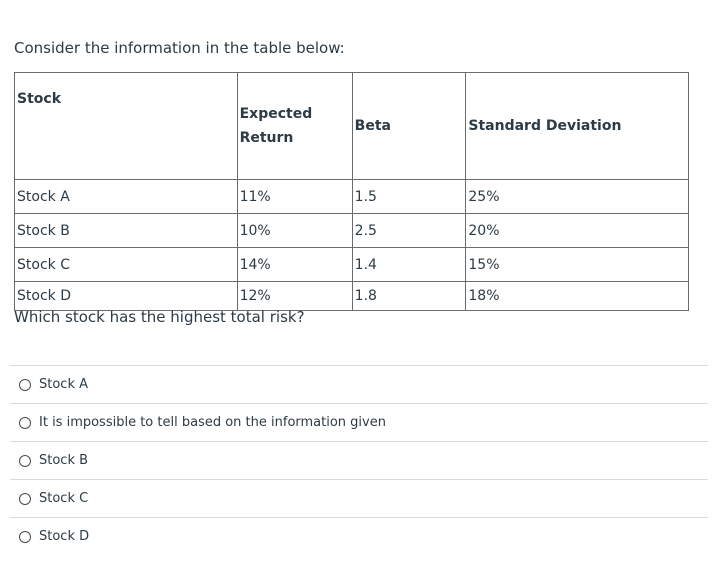 The width and height of the screenshot is (726, 563). What do you see at coordinates (359, 498) in the screenshot?
I see `answer-option-stock-c: Stock C` at bounding box center [359, 498].